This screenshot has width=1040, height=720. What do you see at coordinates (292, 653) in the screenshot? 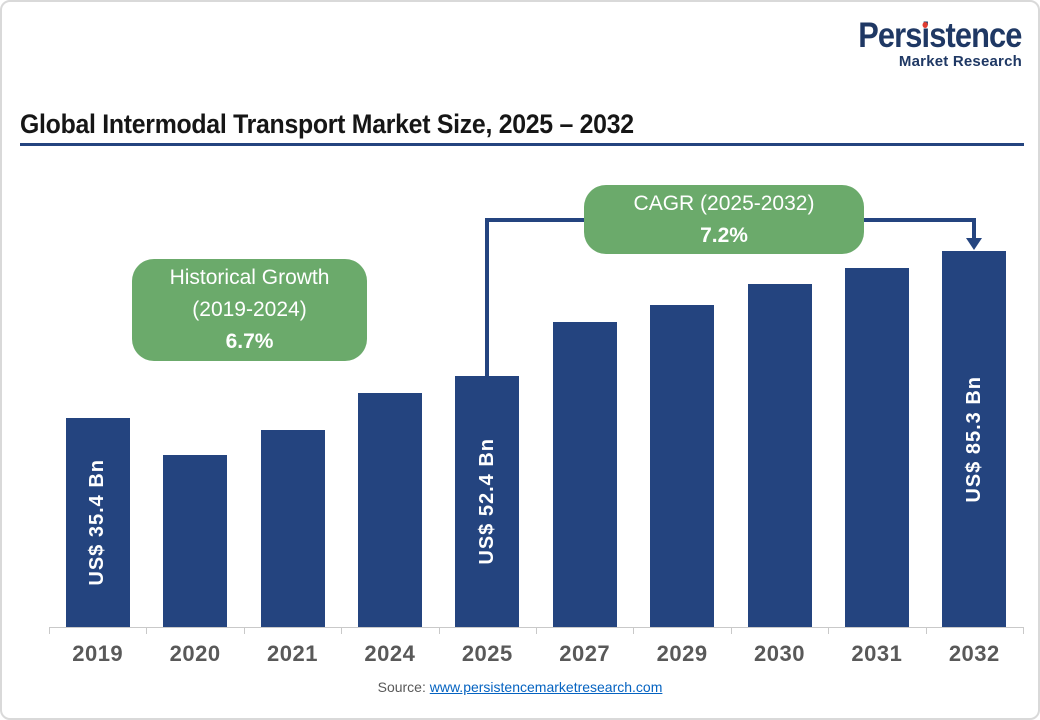
I see `x-axis-label-2021: 2021` at bounding box center [292, 653].